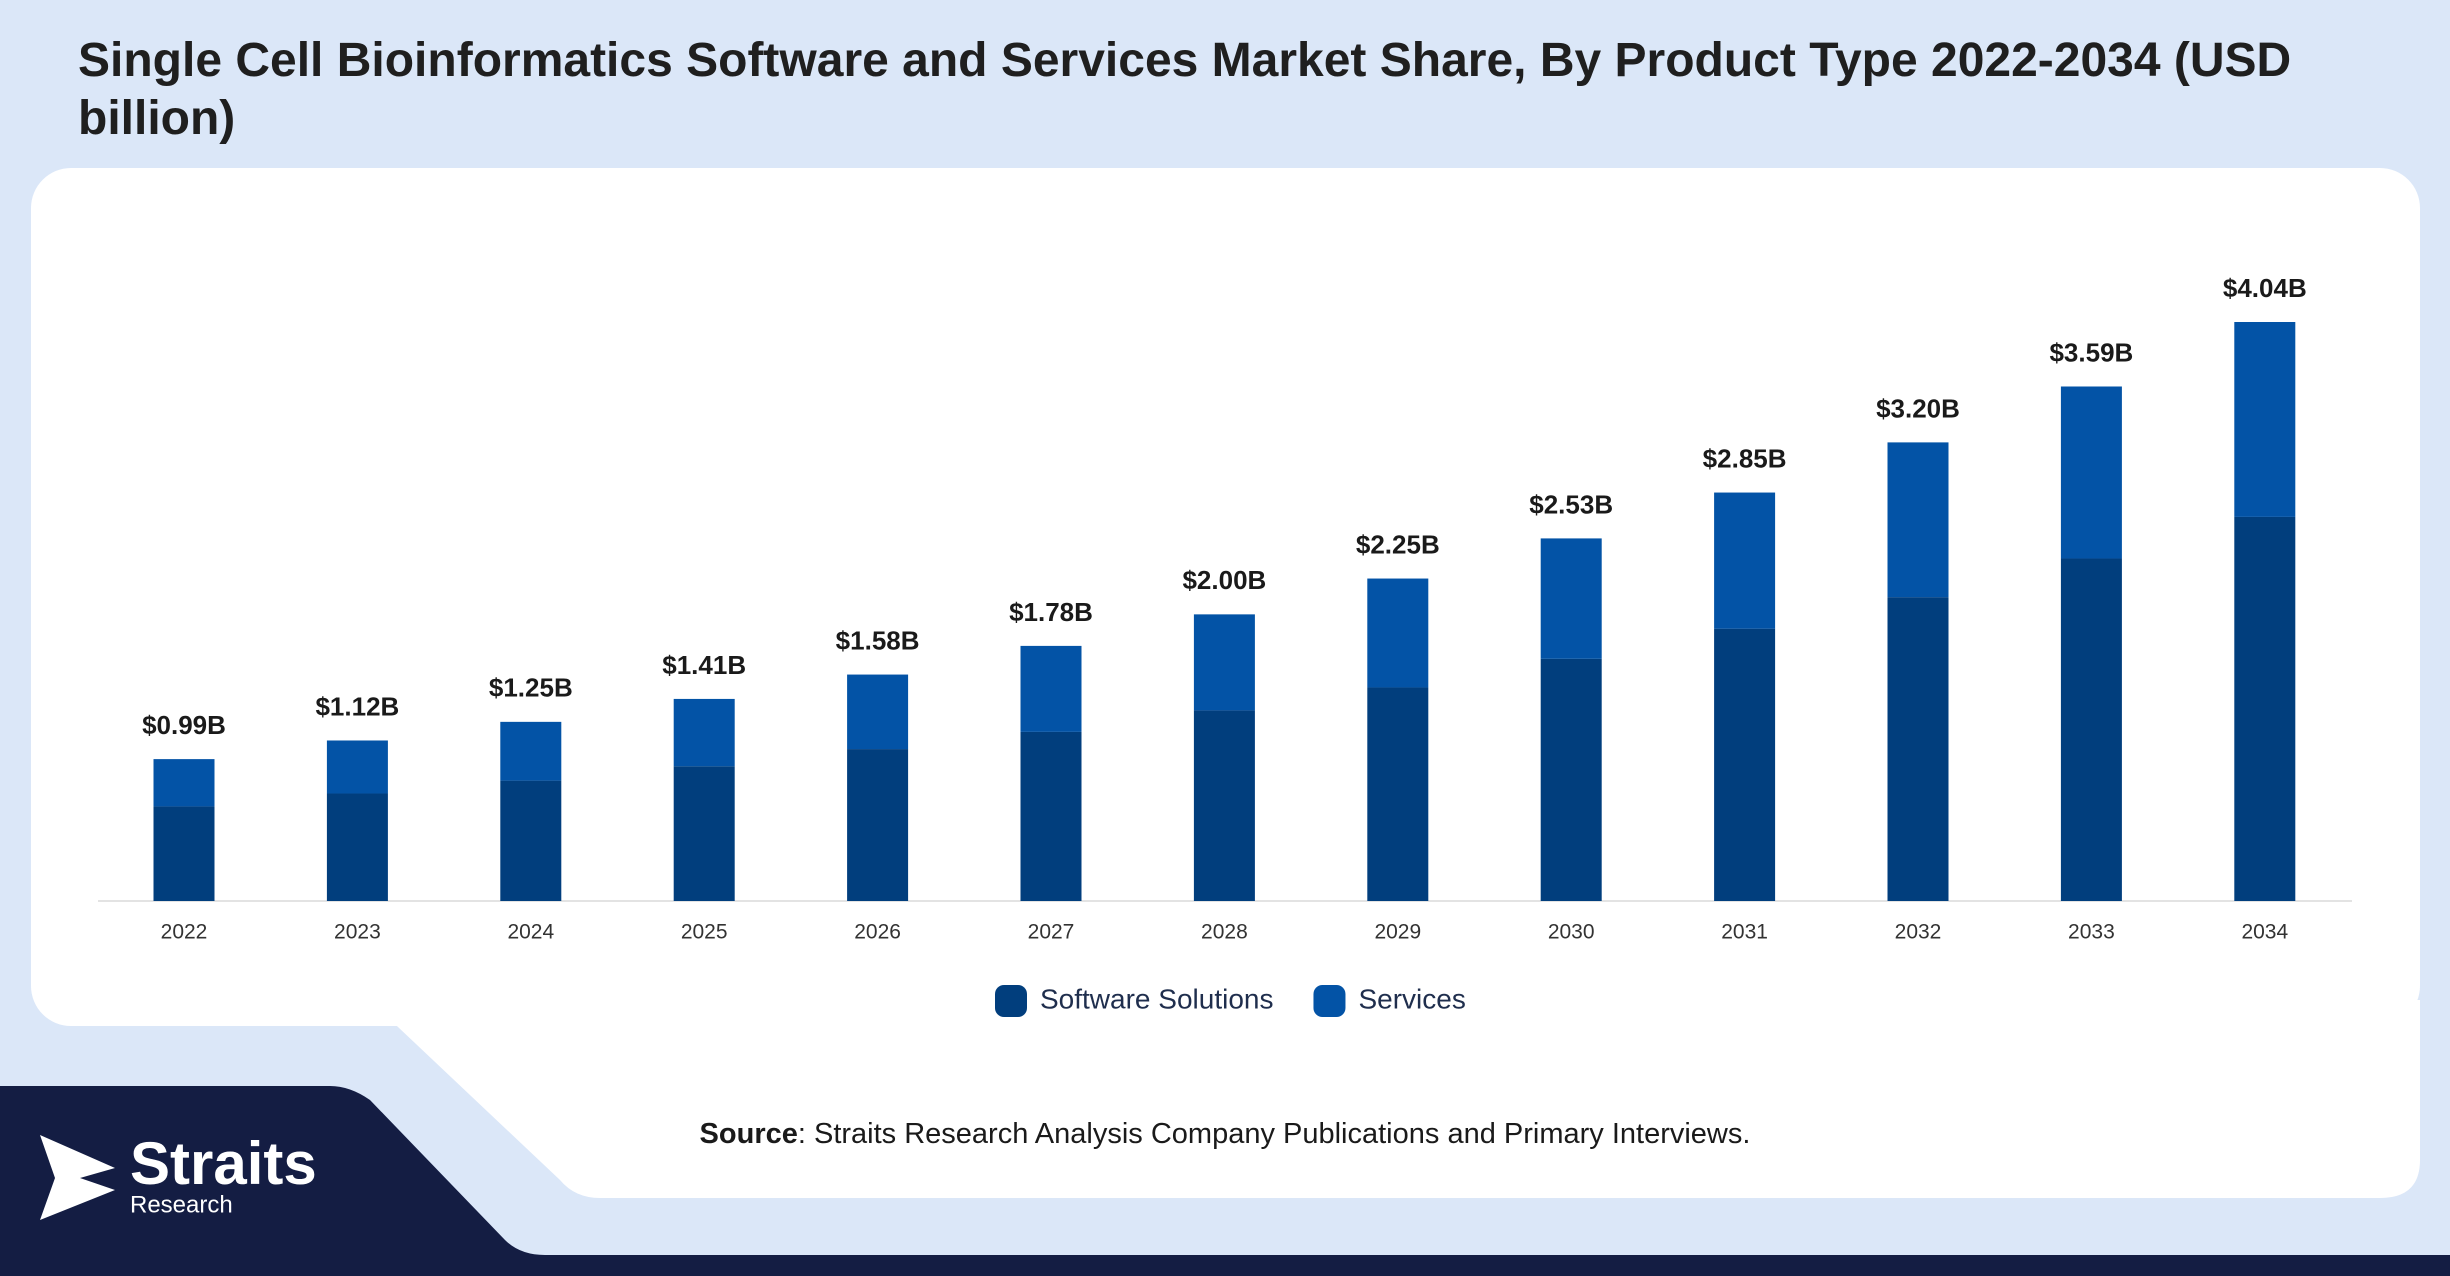  I want to click on x-tick-label: 2022, so click(184, 932).